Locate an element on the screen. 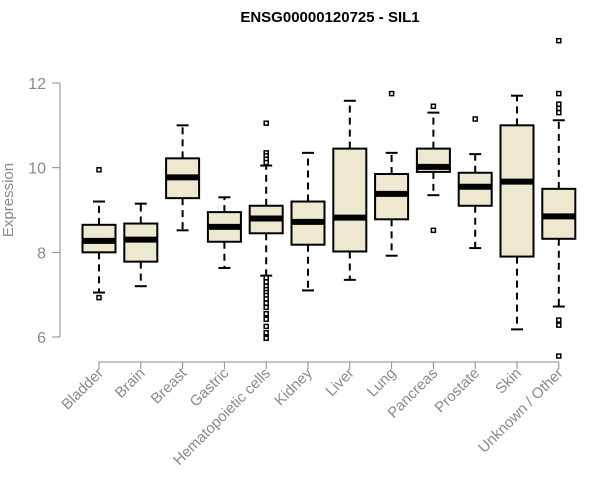 This screenshot has height=500, width=600. x-tick-label-skin: Skin is located at coordinates (508, 381).